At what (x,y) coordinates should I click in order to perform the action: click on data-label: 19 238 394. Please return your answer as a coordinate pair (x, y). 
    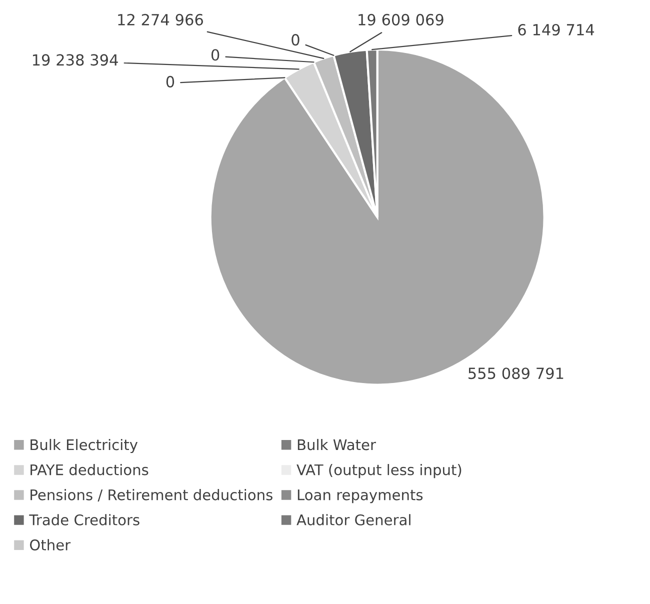
    Looking at the image, I should click on (75, 60).